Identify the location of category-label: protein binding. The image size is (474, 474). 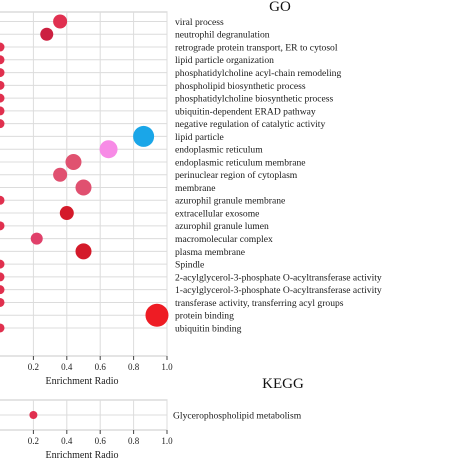
(204, 316).